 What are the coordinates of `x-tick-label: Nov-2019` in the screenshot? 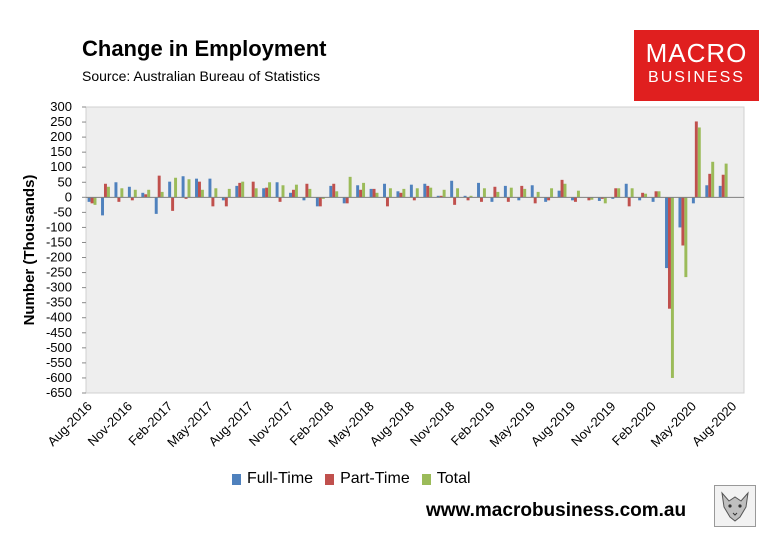 It's located at (593, 424).